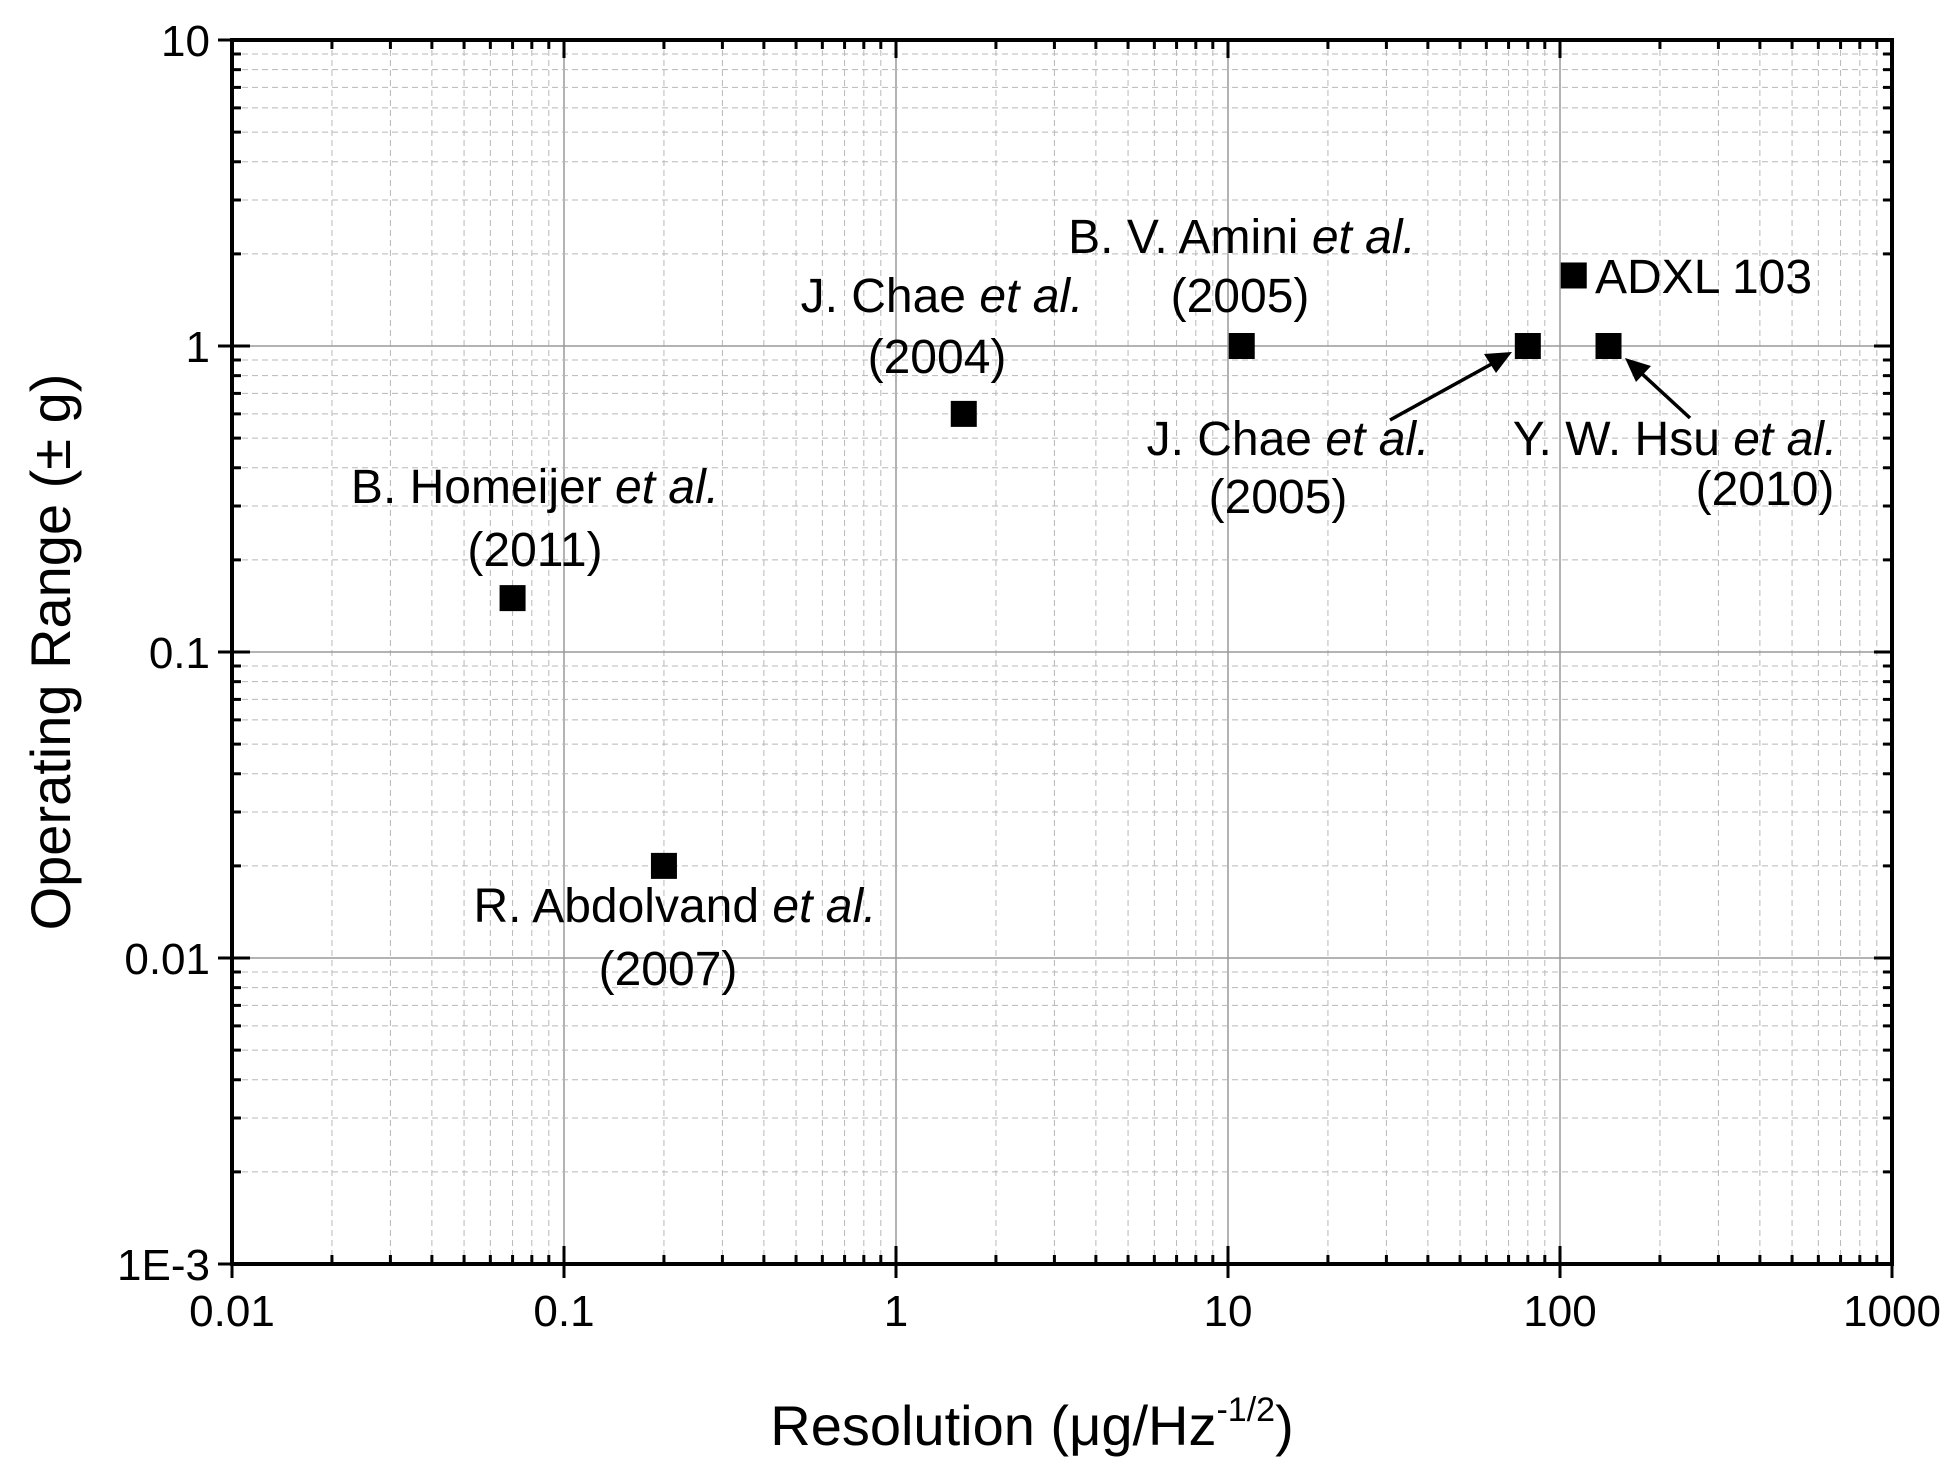  I want to click on label-amini-year: (2005), so click(1240, 296).